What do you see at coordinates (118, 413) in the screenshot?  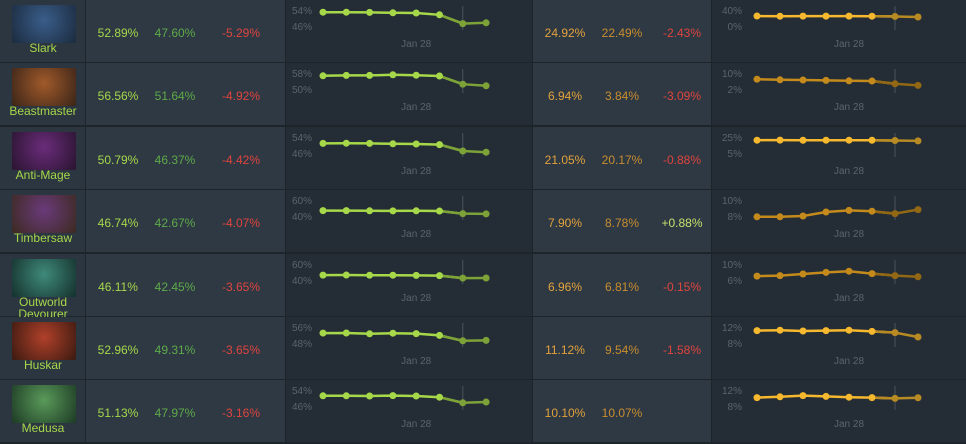 I see `win-rate: 51.13%` at bounding box center [118, 413].